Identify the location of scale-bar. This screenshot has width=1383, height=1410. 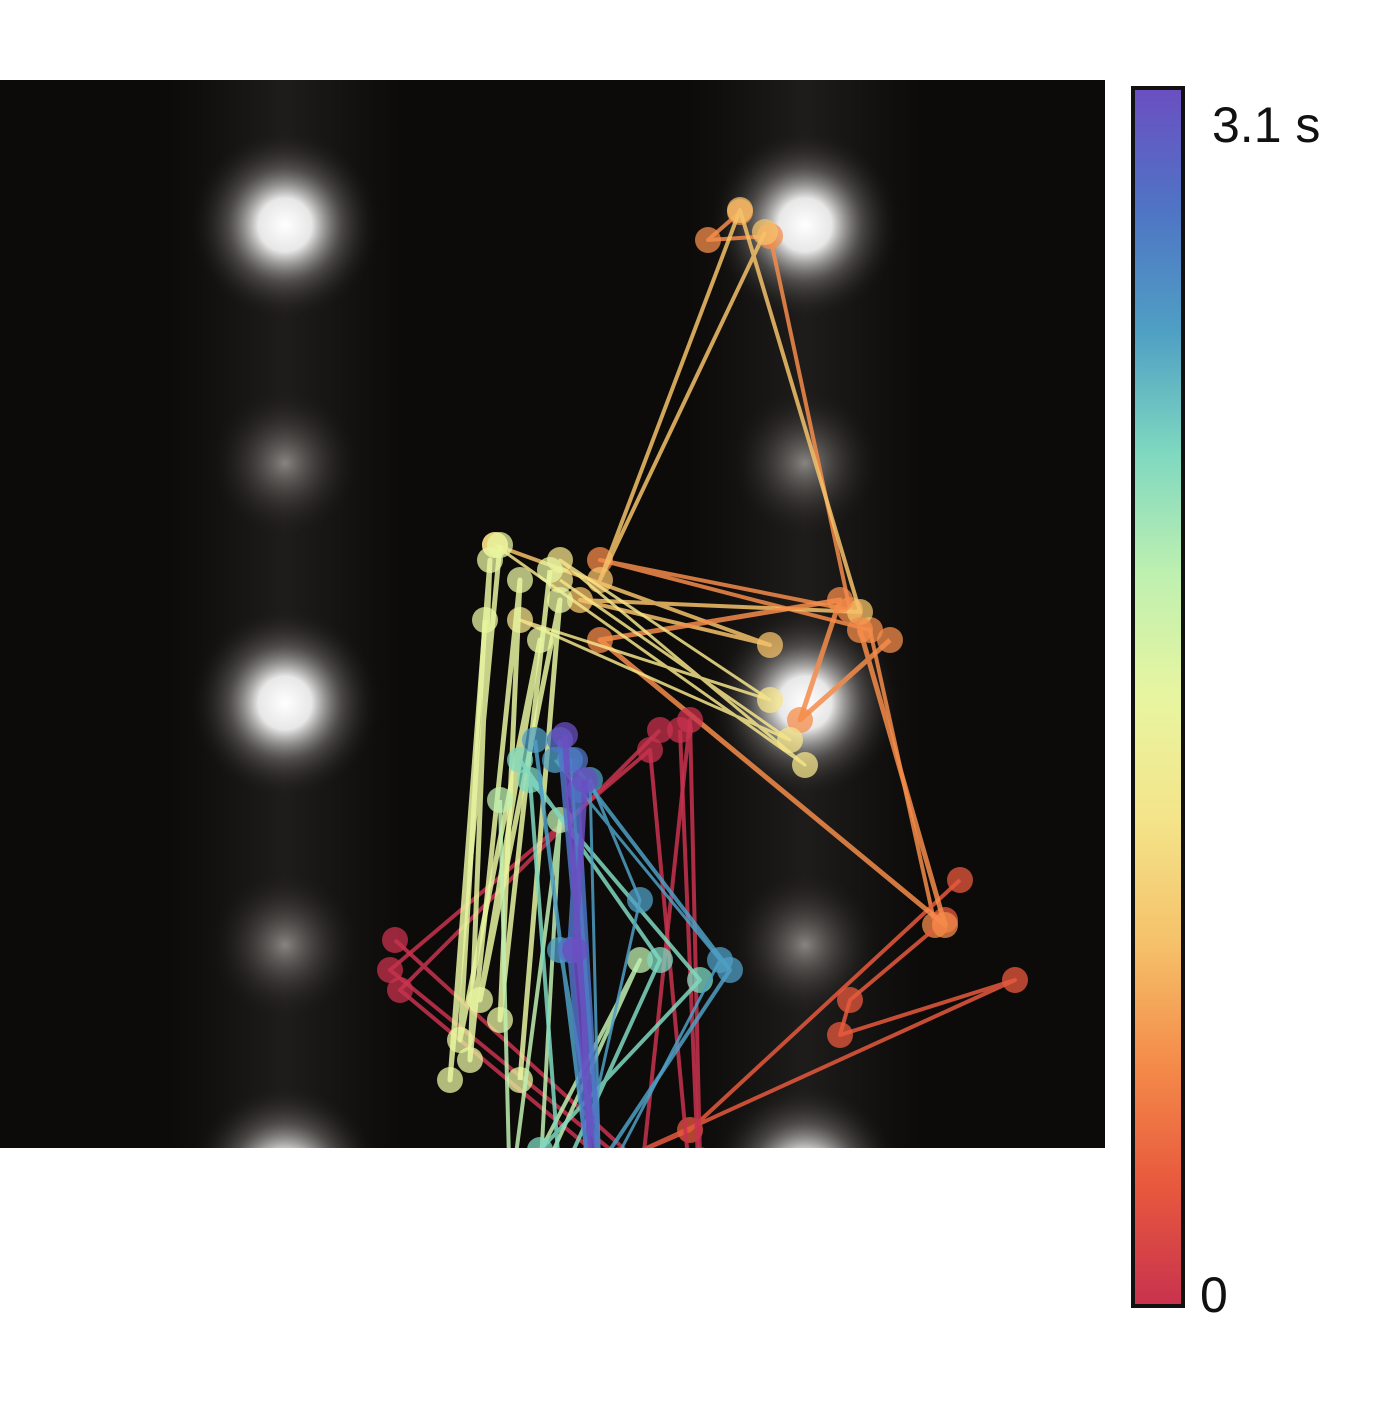
(231, 1271).